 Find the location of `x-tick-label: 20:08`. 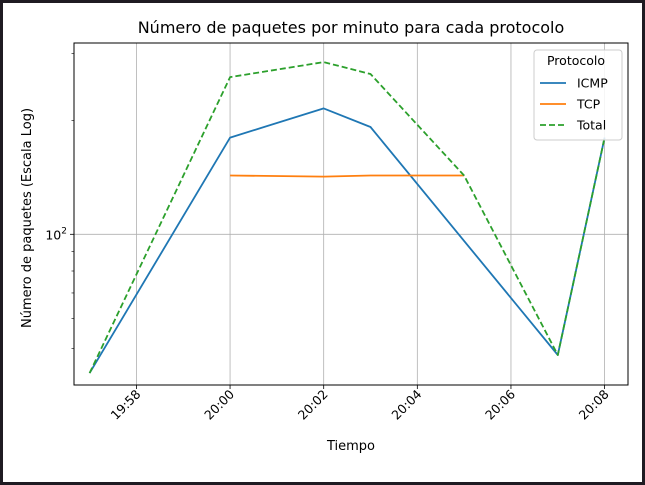

x-tick-label: 20:08 is located at coordinates (594, 404).